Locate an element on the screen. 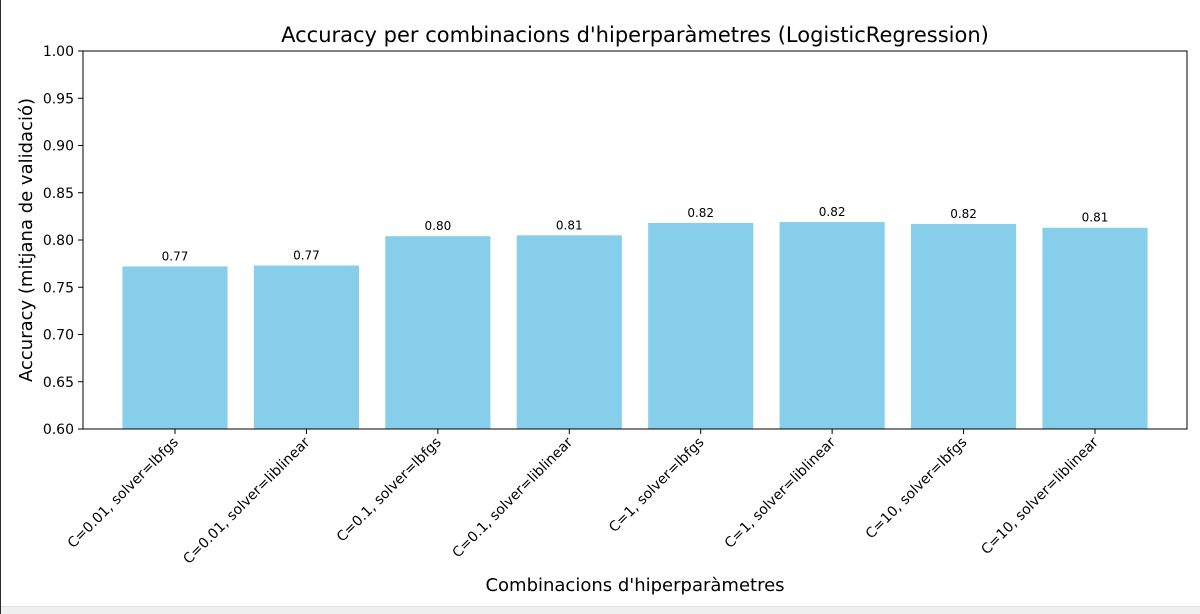  bar-value-label-8: 0.81 is located at coordinates (1095, 218).